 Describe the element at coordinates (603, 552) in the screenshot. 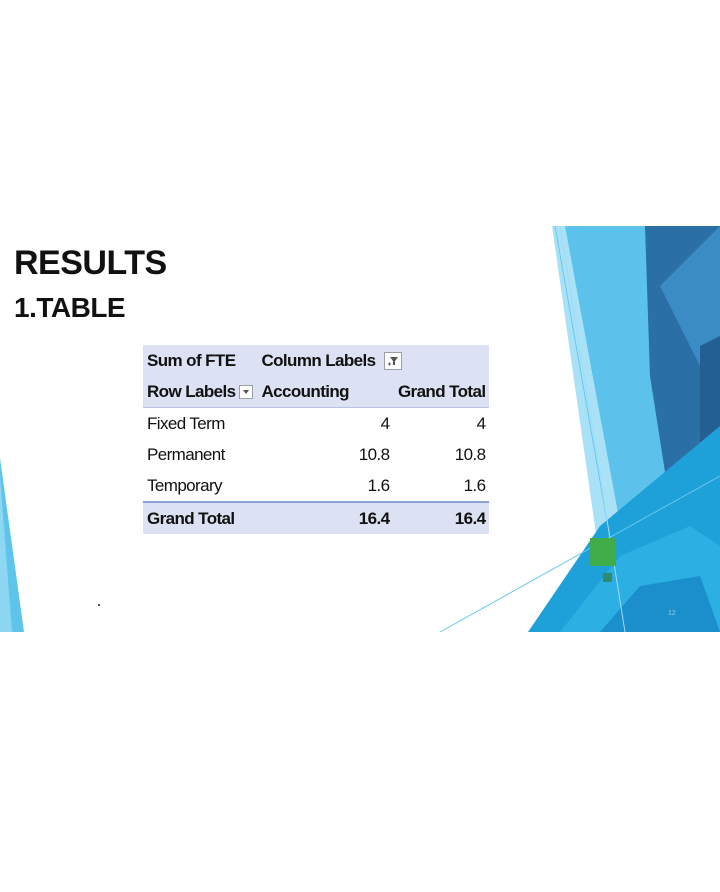

I see `green-square-marker` at that location.